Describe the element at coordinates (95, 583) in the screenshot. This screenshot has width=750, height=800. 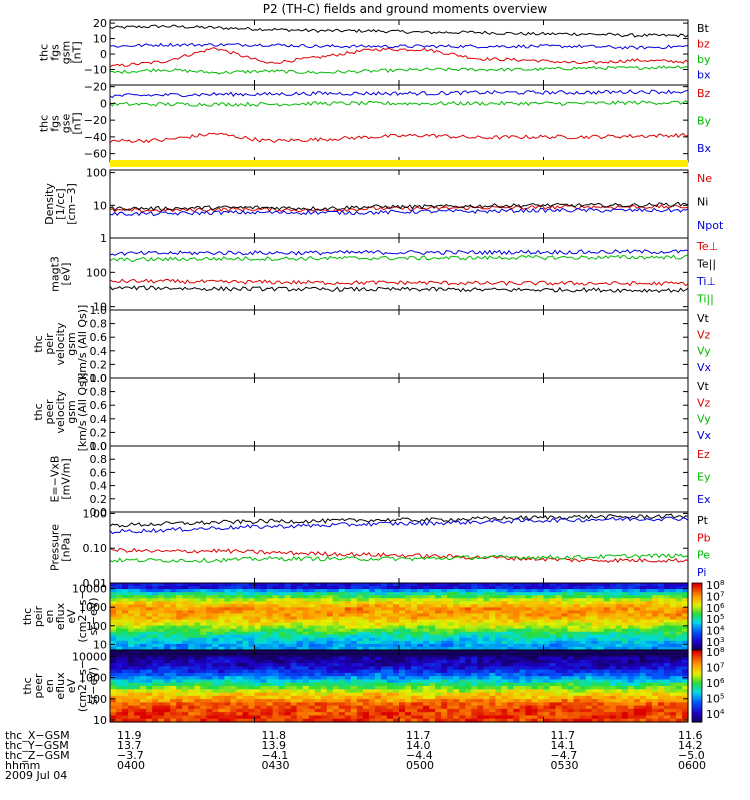
I see `y-tick-label: 0.01` at that location.